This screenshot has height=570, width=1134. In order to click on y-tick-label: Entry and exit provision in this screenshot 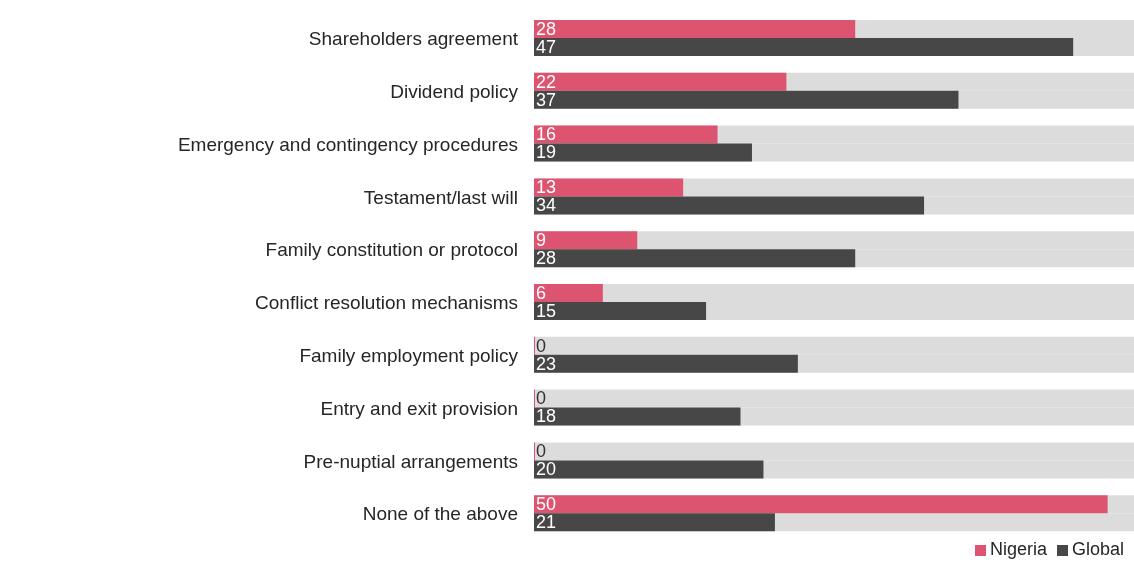, I will do `click(419, 408)`.